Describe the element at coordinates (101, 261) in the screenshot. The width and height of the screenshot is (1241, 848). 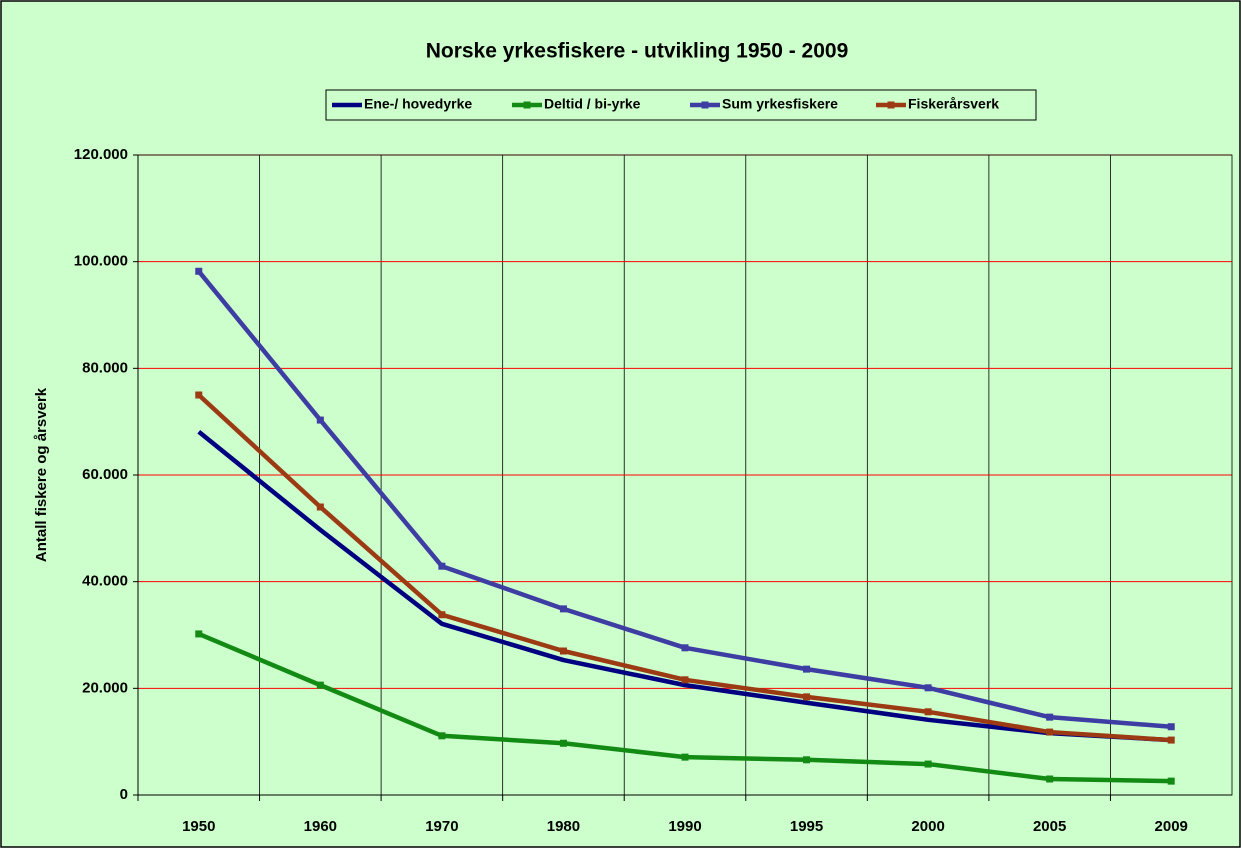
I see `y-tick-label: 100.000` at that location.